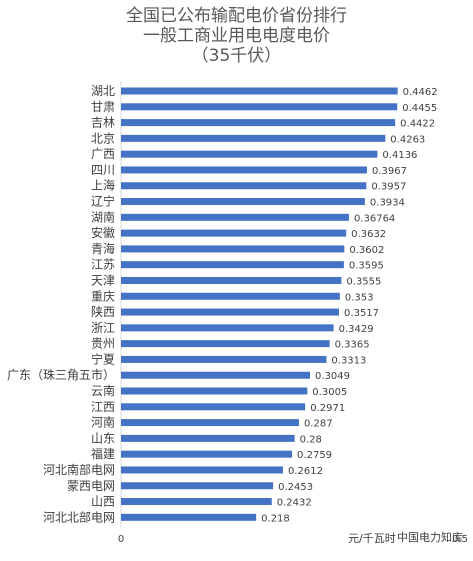 The width and height of the screenshot is (473, 561). Describe the element at coordinates (389, 171) in the screenshot. I see `value-label: 0.3967` at that location.